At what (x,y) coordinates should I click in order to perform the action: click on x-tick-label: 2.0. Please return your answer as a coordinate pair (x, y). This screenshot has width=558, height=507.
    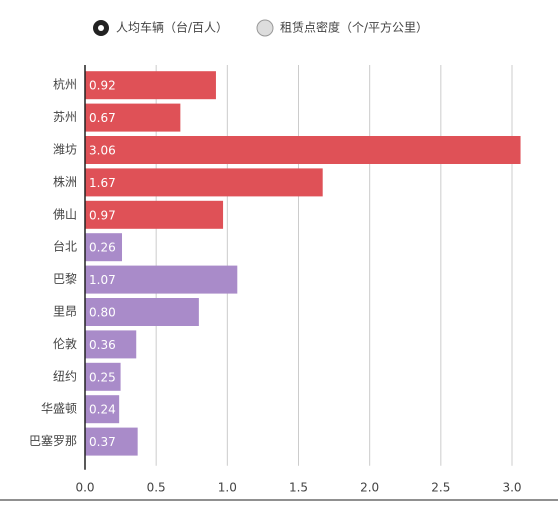
    Looking at the image, I should click on (369, 487).